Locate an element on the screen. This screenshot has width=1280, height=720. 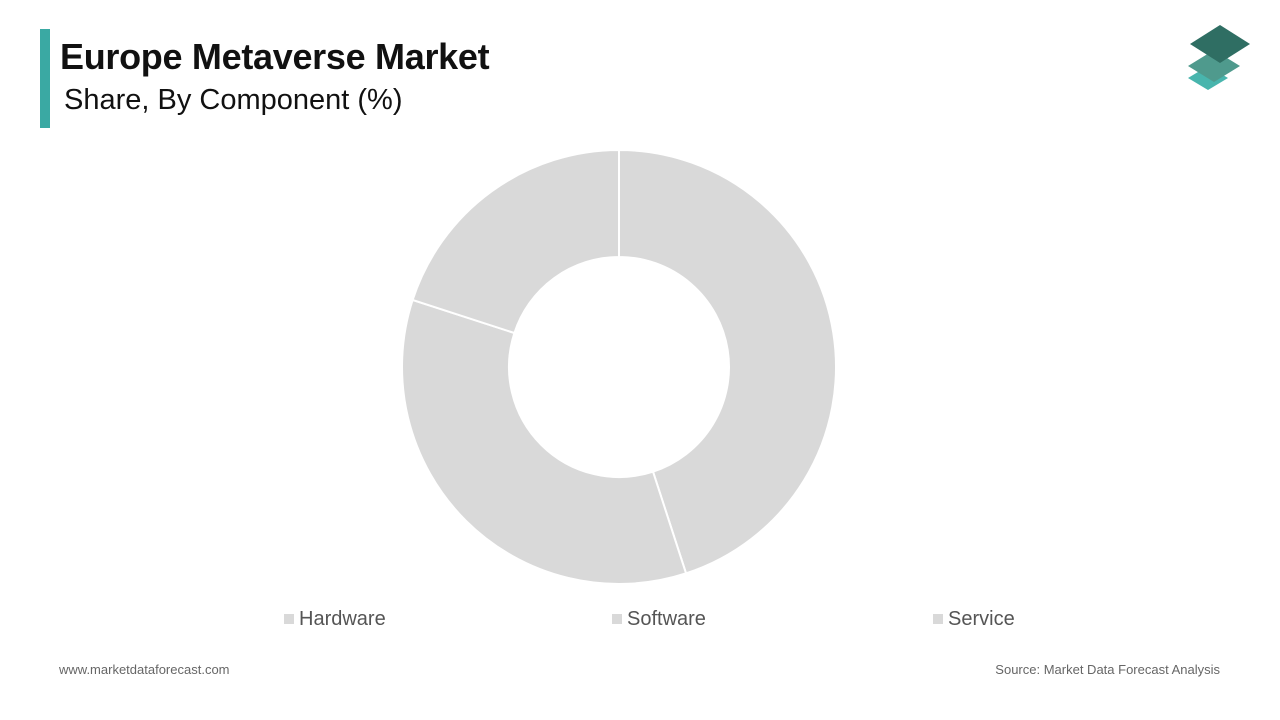
logo-top-layer is located at coordinates (1220, 44).